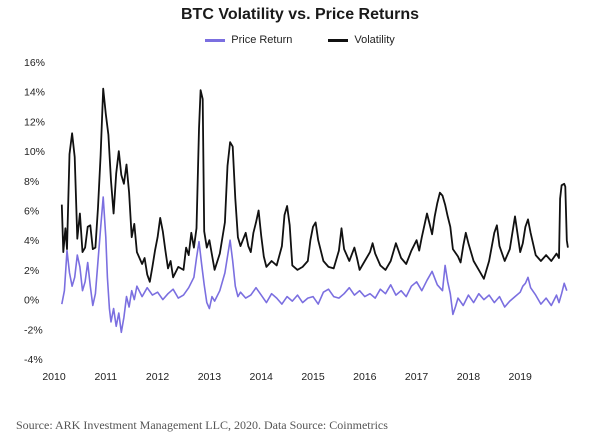 The width and height of the screenshot is (600, 443). Describe the element at coordinates (300, 40) in the screenshot. I see `chart-legend: Price Return Volatility` at that location.